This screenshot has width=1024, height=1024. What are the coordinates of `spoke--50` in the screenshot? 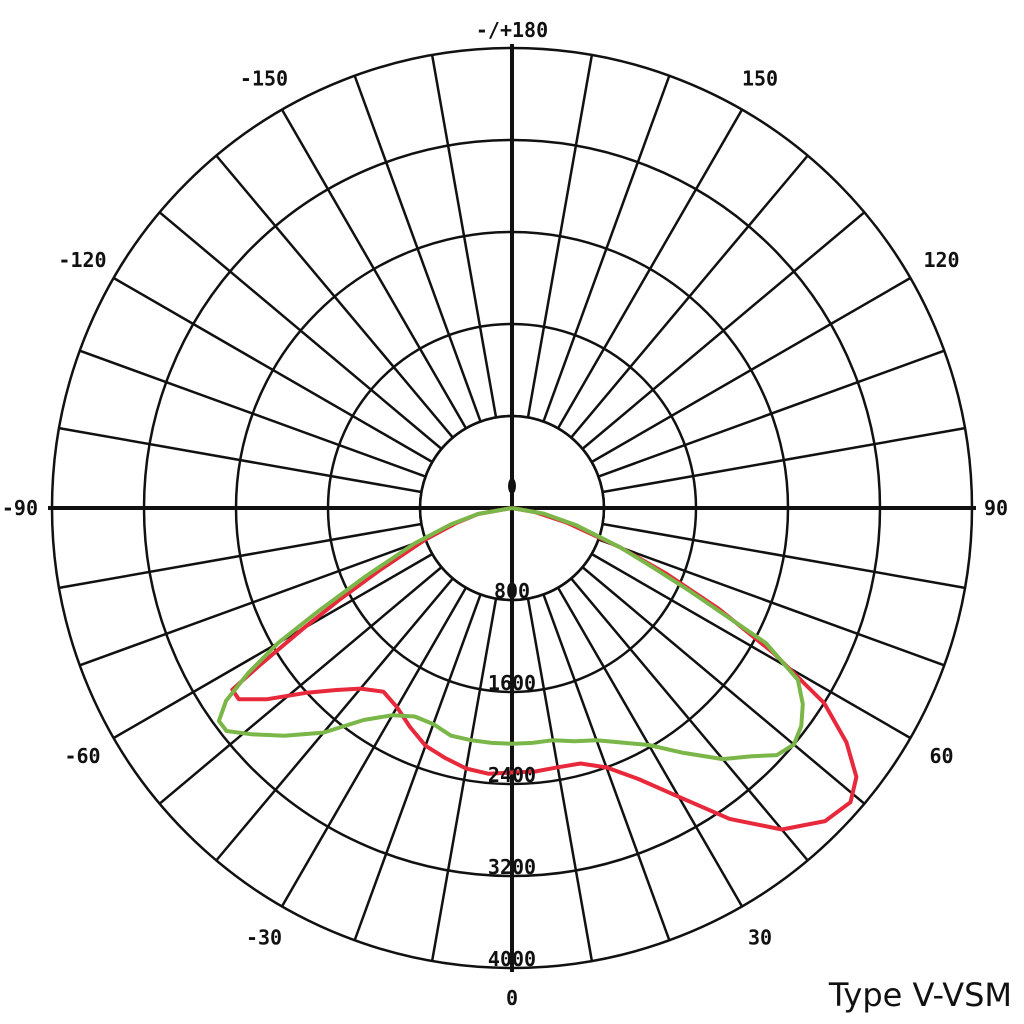 It's located at (300, 685).